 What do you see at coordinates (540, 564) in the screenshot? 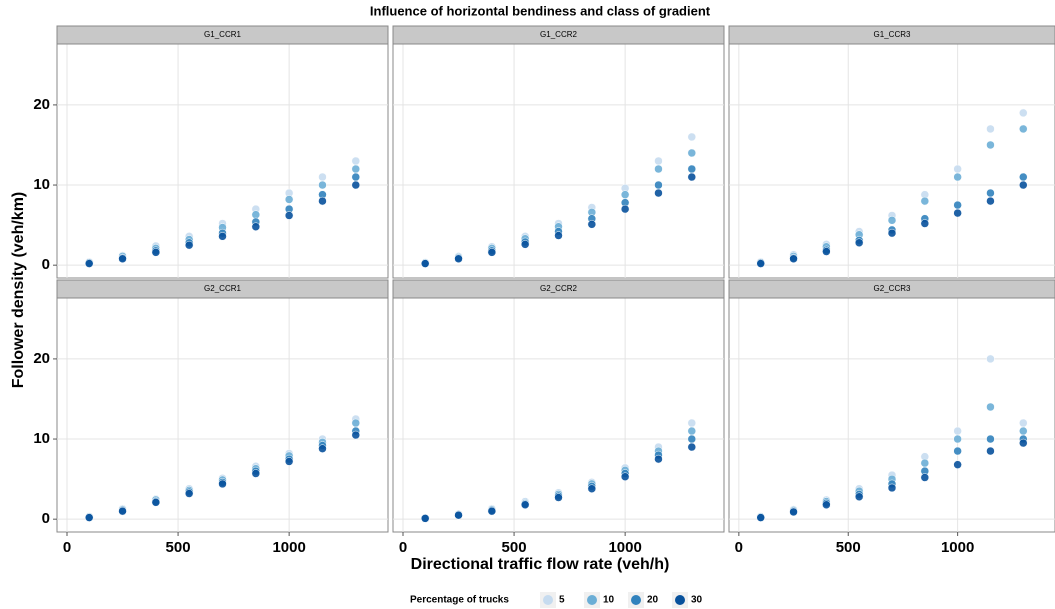
I see `x-axis-label: Directional traffic flow rate (veh/h)` at bounding box center [540, 564].